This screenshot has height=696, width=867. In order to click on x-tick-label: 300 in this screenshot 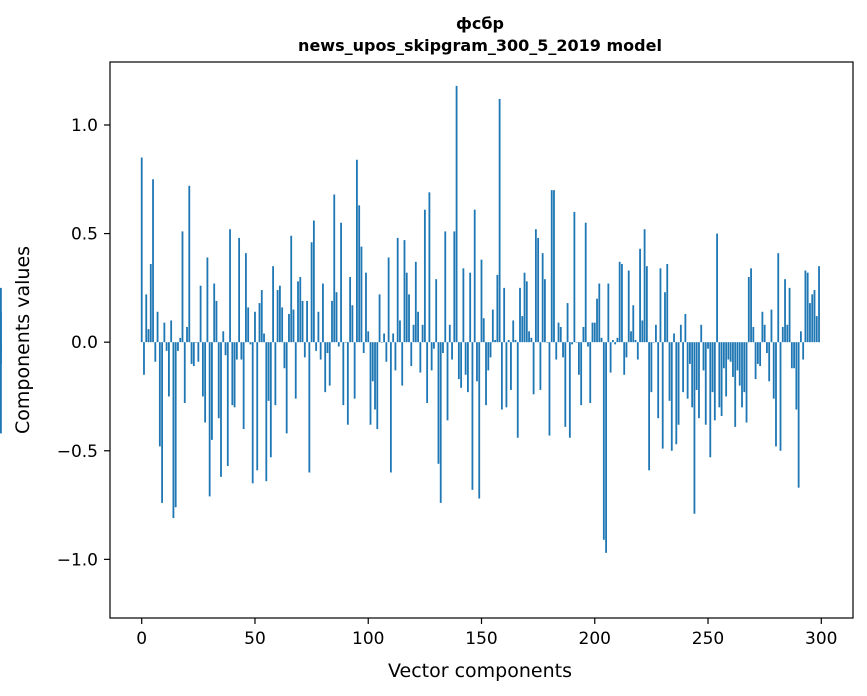, I will do `click(821, 639)`.